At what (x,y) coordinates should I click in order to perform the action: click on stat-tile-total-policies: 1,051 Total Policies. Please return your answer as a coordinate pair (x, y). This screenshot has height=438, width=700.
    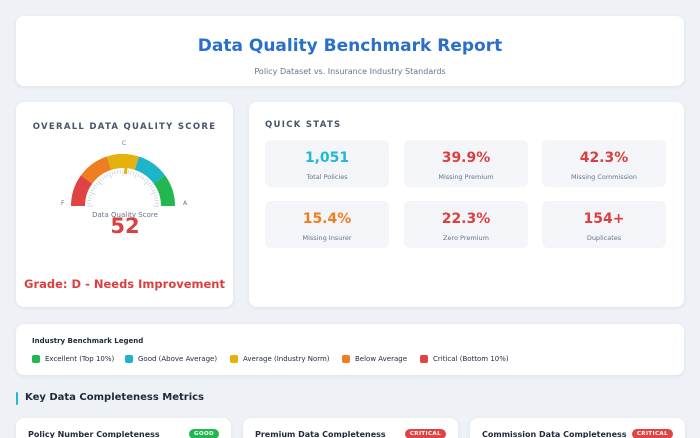
    Looking at the image, I should click on (327, 163).